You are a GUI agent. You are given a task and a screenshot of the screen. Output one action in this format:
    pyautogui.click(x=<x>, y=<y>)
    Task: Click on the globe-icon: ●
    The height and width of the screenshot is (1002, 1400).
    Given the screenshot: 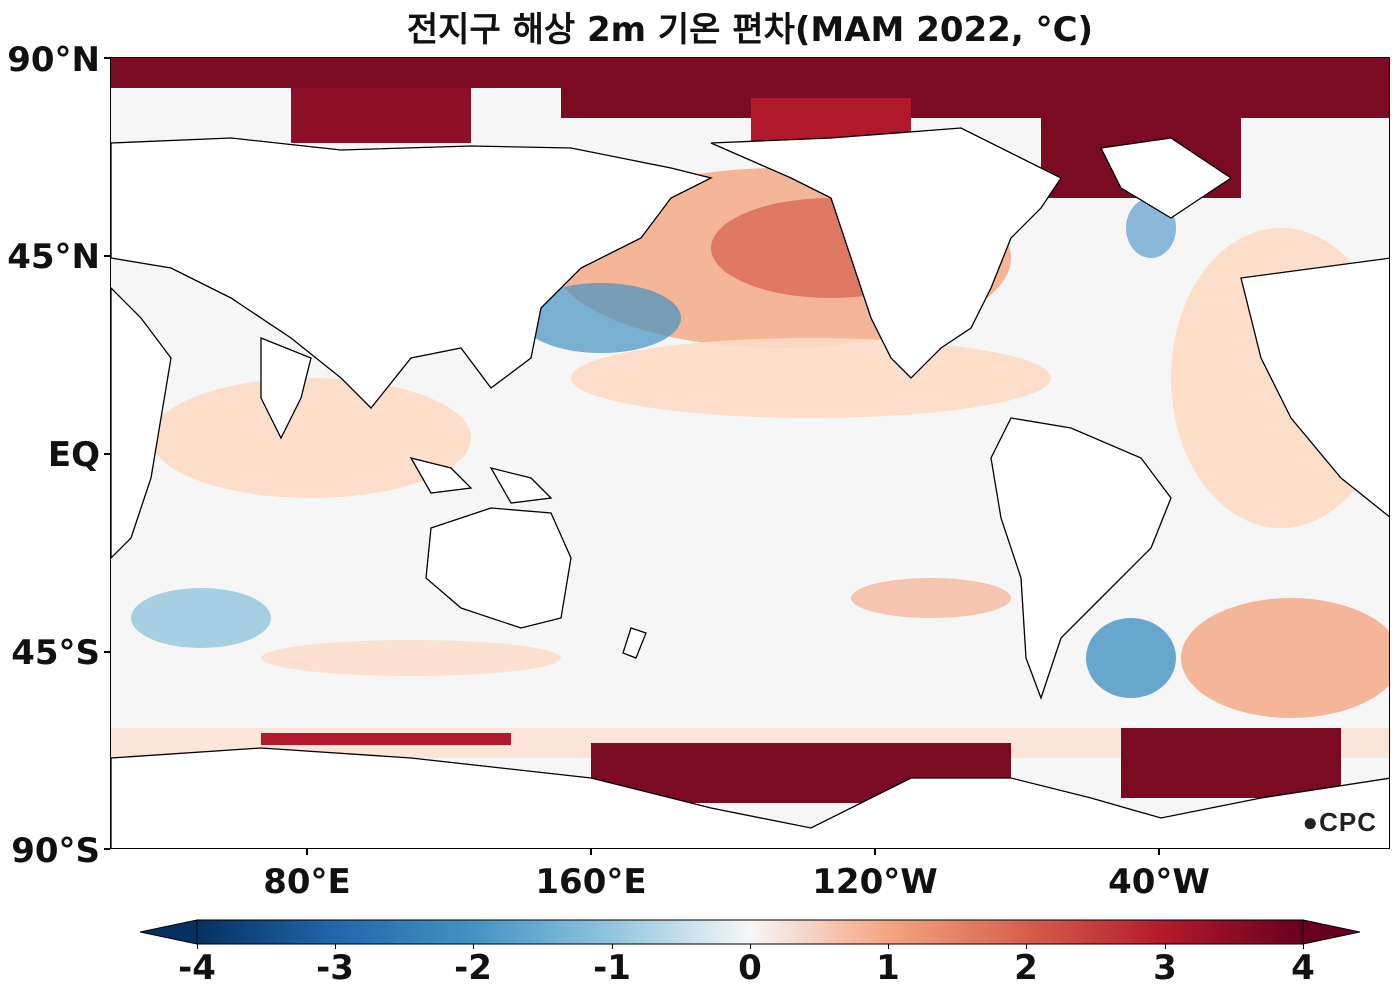 What is the action you would take?
    pyautogui.click(x=1311, y=822)
    